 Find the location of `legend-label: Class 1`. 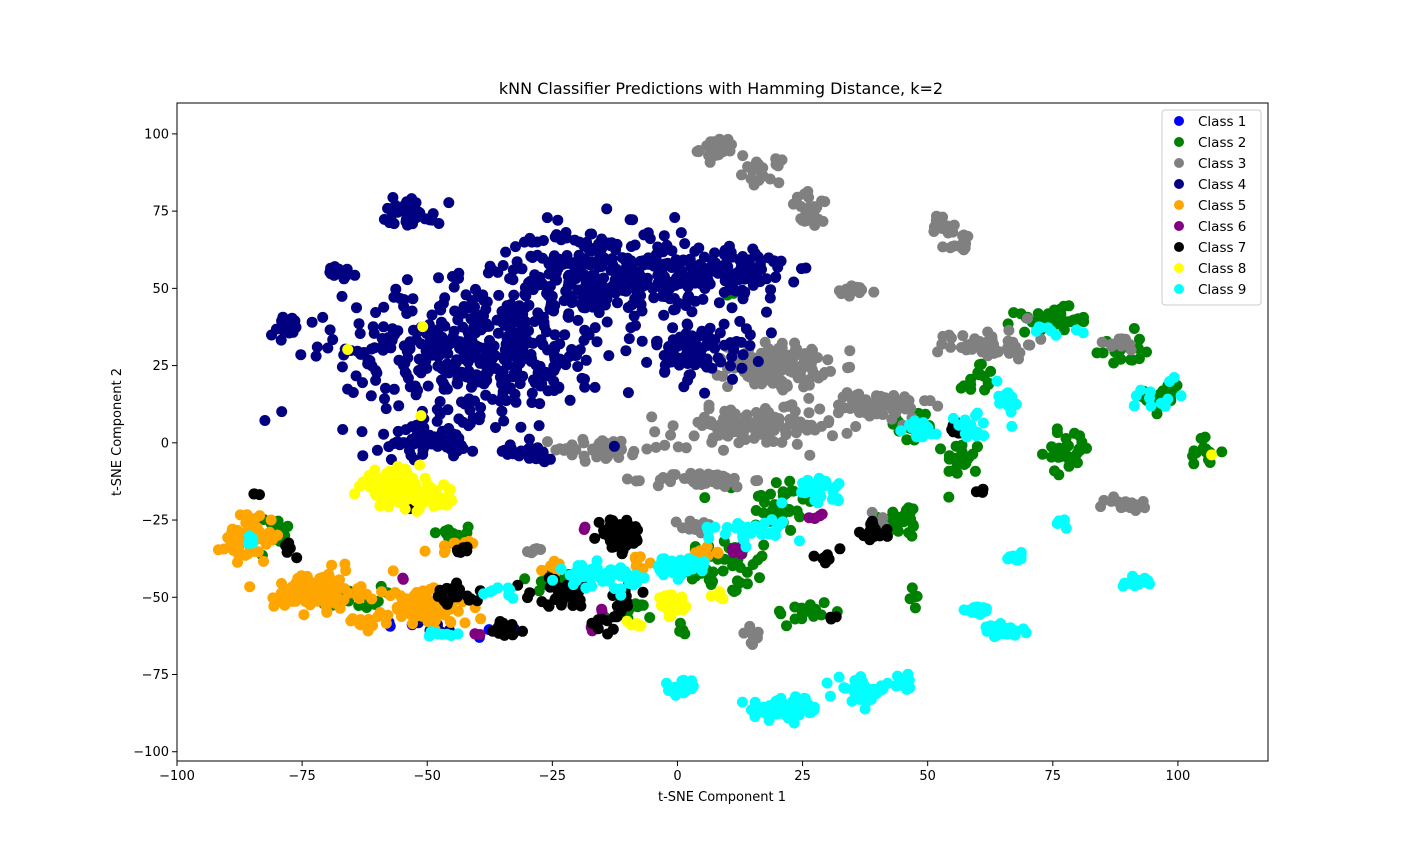

legend-label: Class 1 is located at coordinates (1222, 122).